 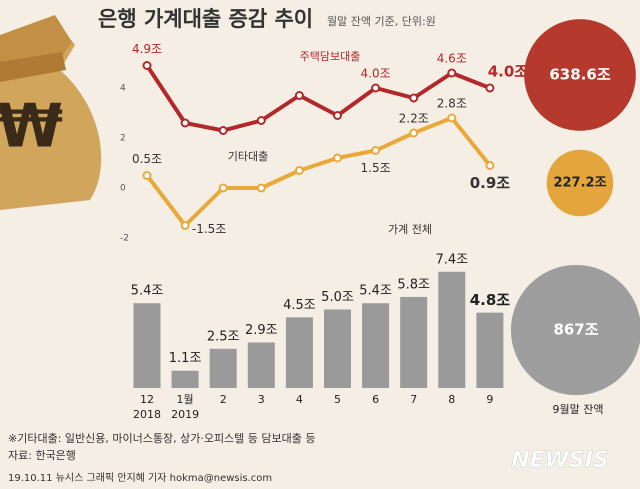 What do you see at coordinates (209, 229) in the screenshot?
I see `value-label: -1.5조` at bounding box center [209, 229].